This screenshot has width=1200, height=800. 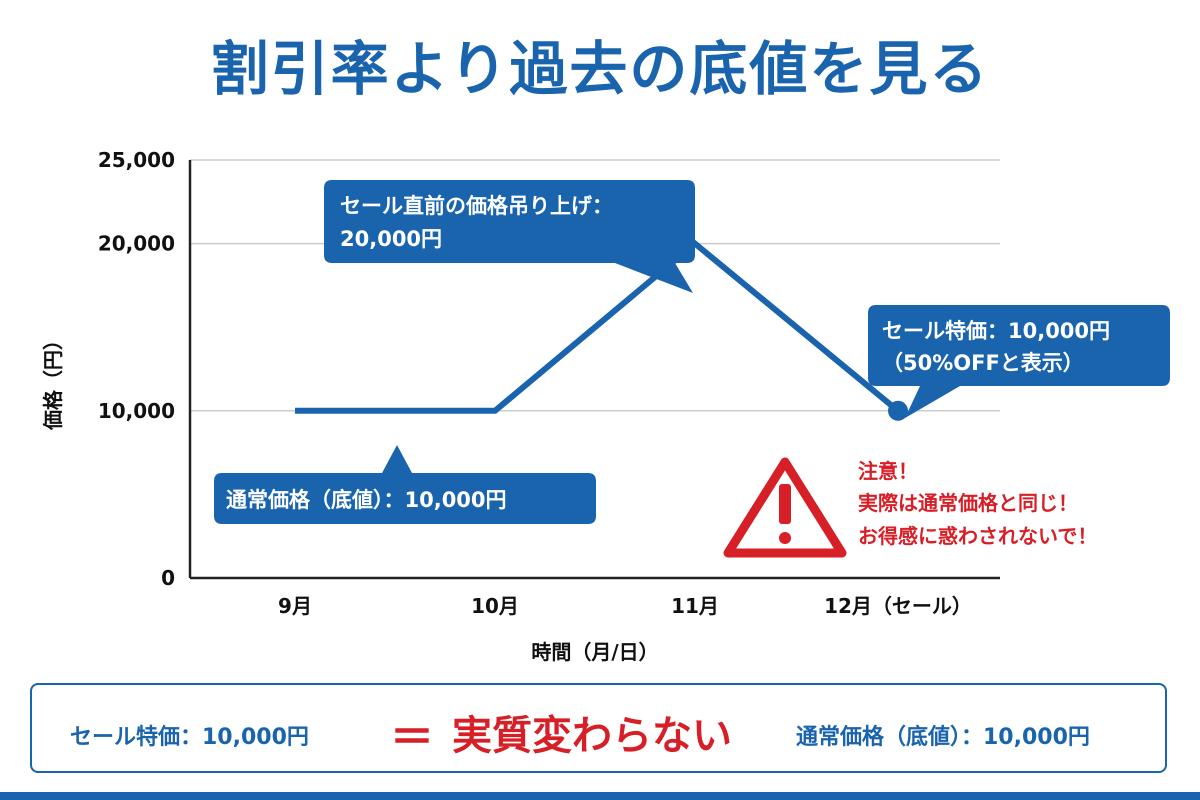 What do you see at coordinates (592, 736) in the screenshot?
I see `summary-conclusion: 実質変わらない` at bounding box center [592, 736].